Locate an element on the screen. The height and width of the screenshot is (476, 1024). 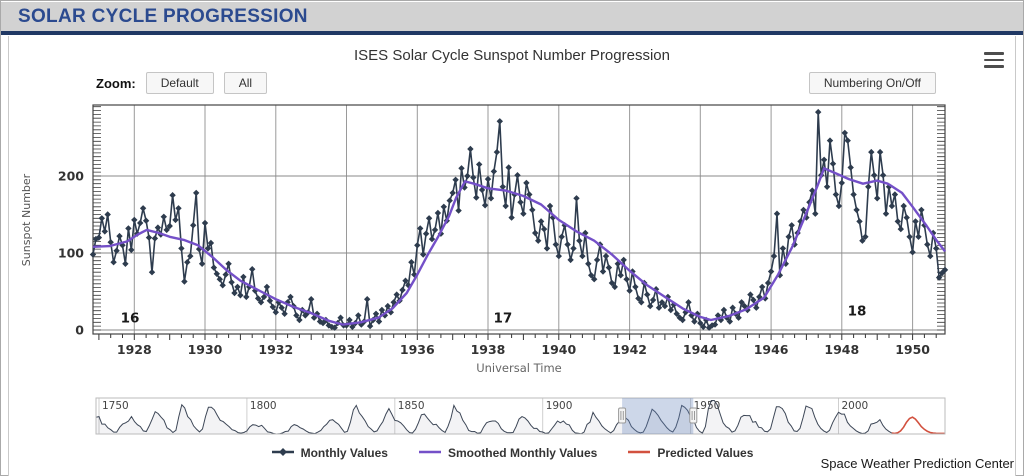
header-bar: SOLAR CYCLE PROGRESSION is located at coordinates (512, 16).